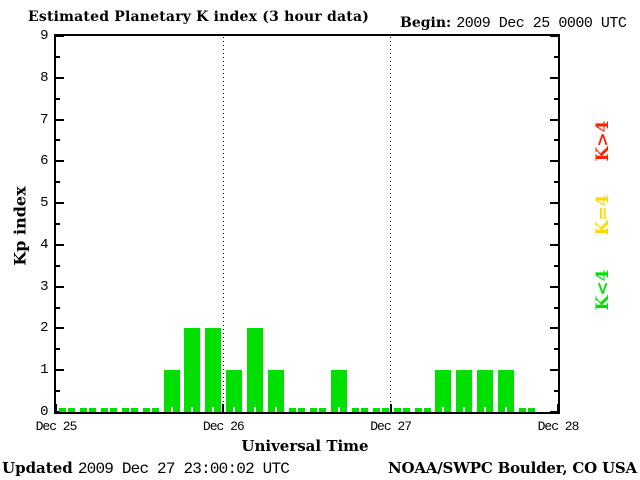  I want to click on y-tick-label: 1, so click(44, 370).